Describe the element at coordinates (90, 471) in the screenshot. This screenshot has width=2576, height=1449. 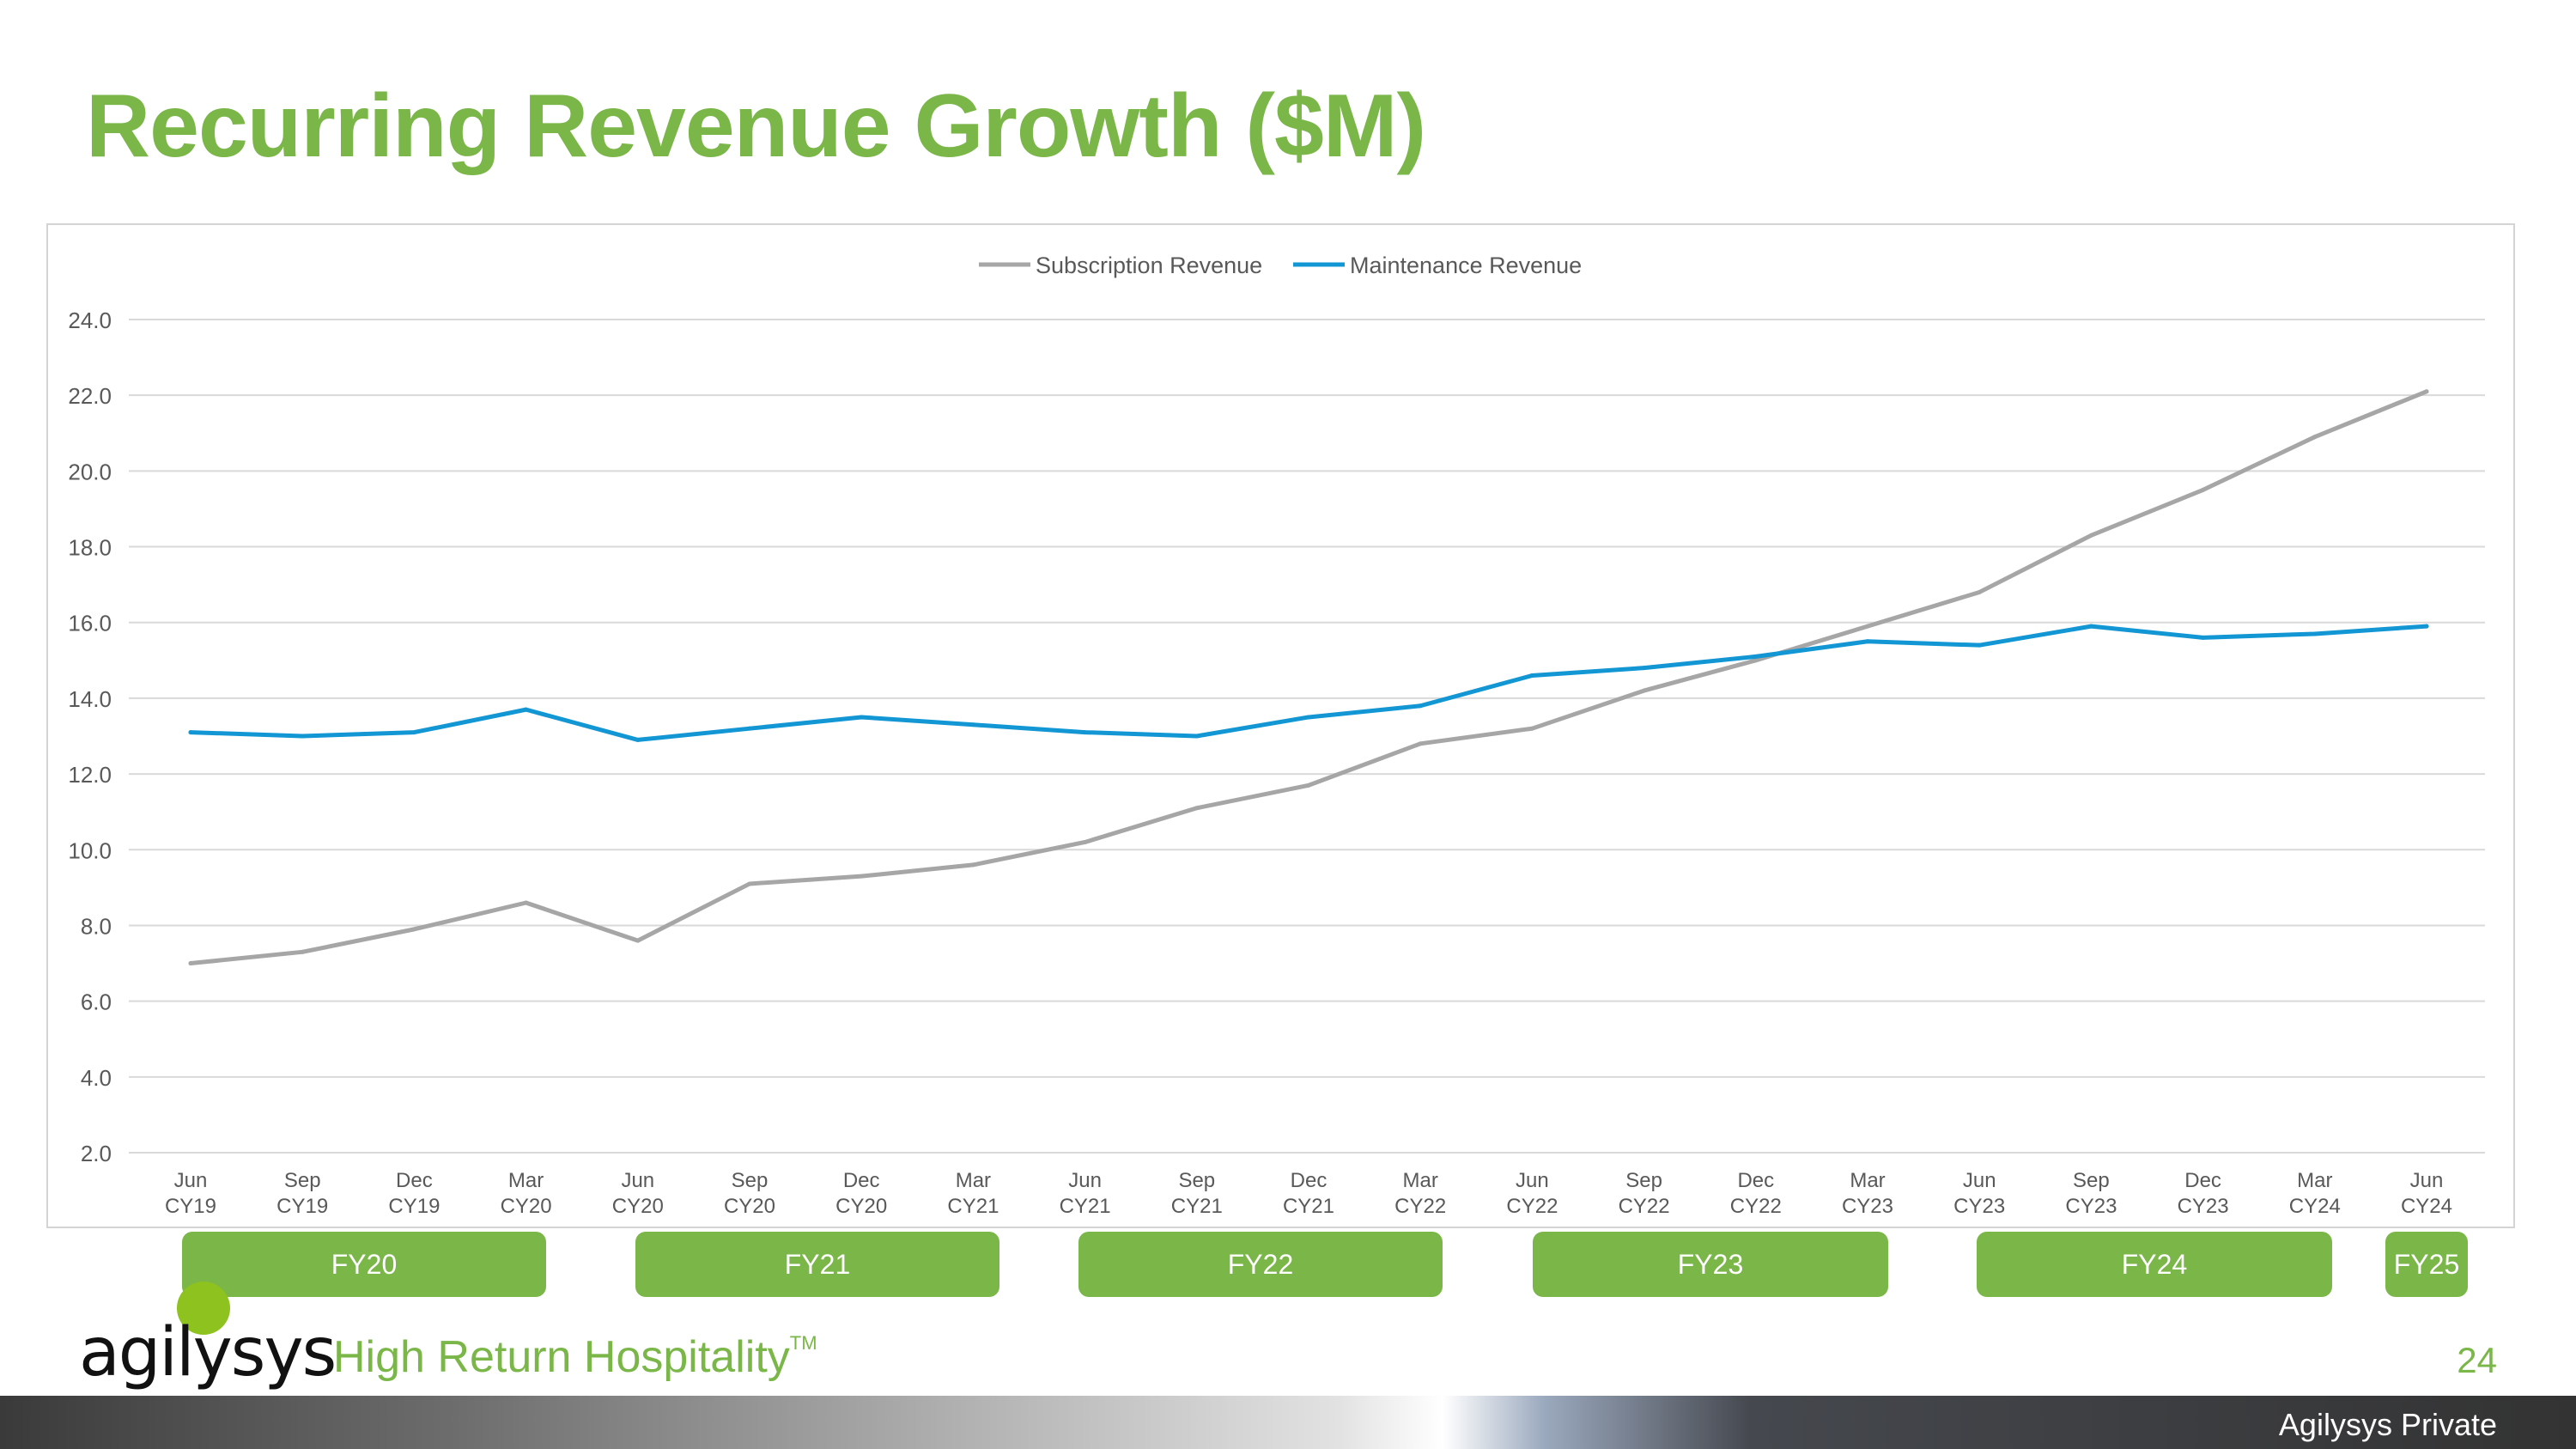
I see `y-tick-label: 20.0` at that location.